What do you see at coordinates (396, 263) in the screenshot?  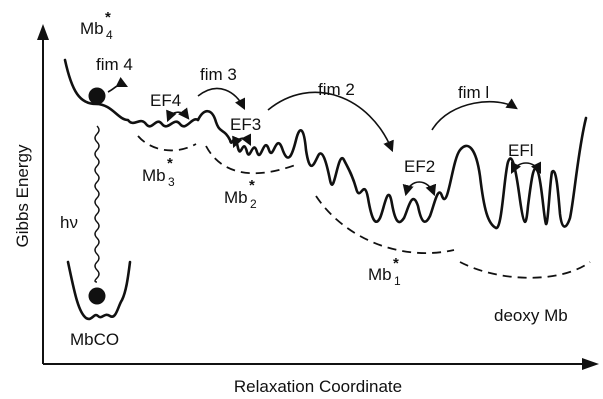 I see `mb1-star: *` at bounding box center [396, 263].